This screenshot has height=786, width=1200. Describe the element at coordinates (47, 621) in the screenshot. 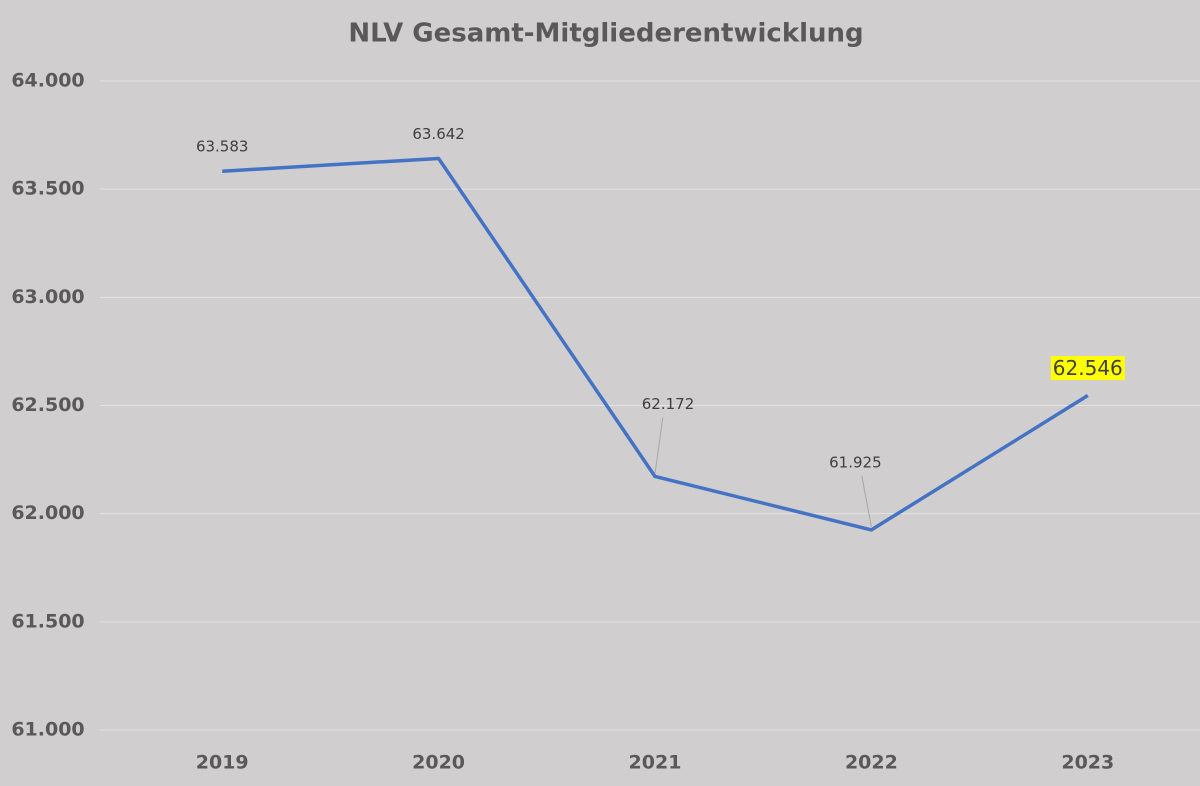

I see `y-tick-label: 61.500` at that location.